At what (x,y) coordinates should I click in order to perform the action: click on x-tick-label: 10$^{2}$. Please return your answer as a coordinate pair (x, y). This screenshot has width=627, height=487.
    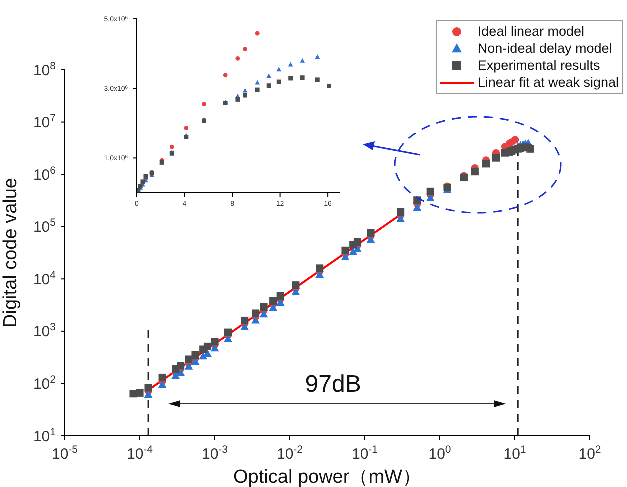
    Looking at the image, I should click on (590, 453).